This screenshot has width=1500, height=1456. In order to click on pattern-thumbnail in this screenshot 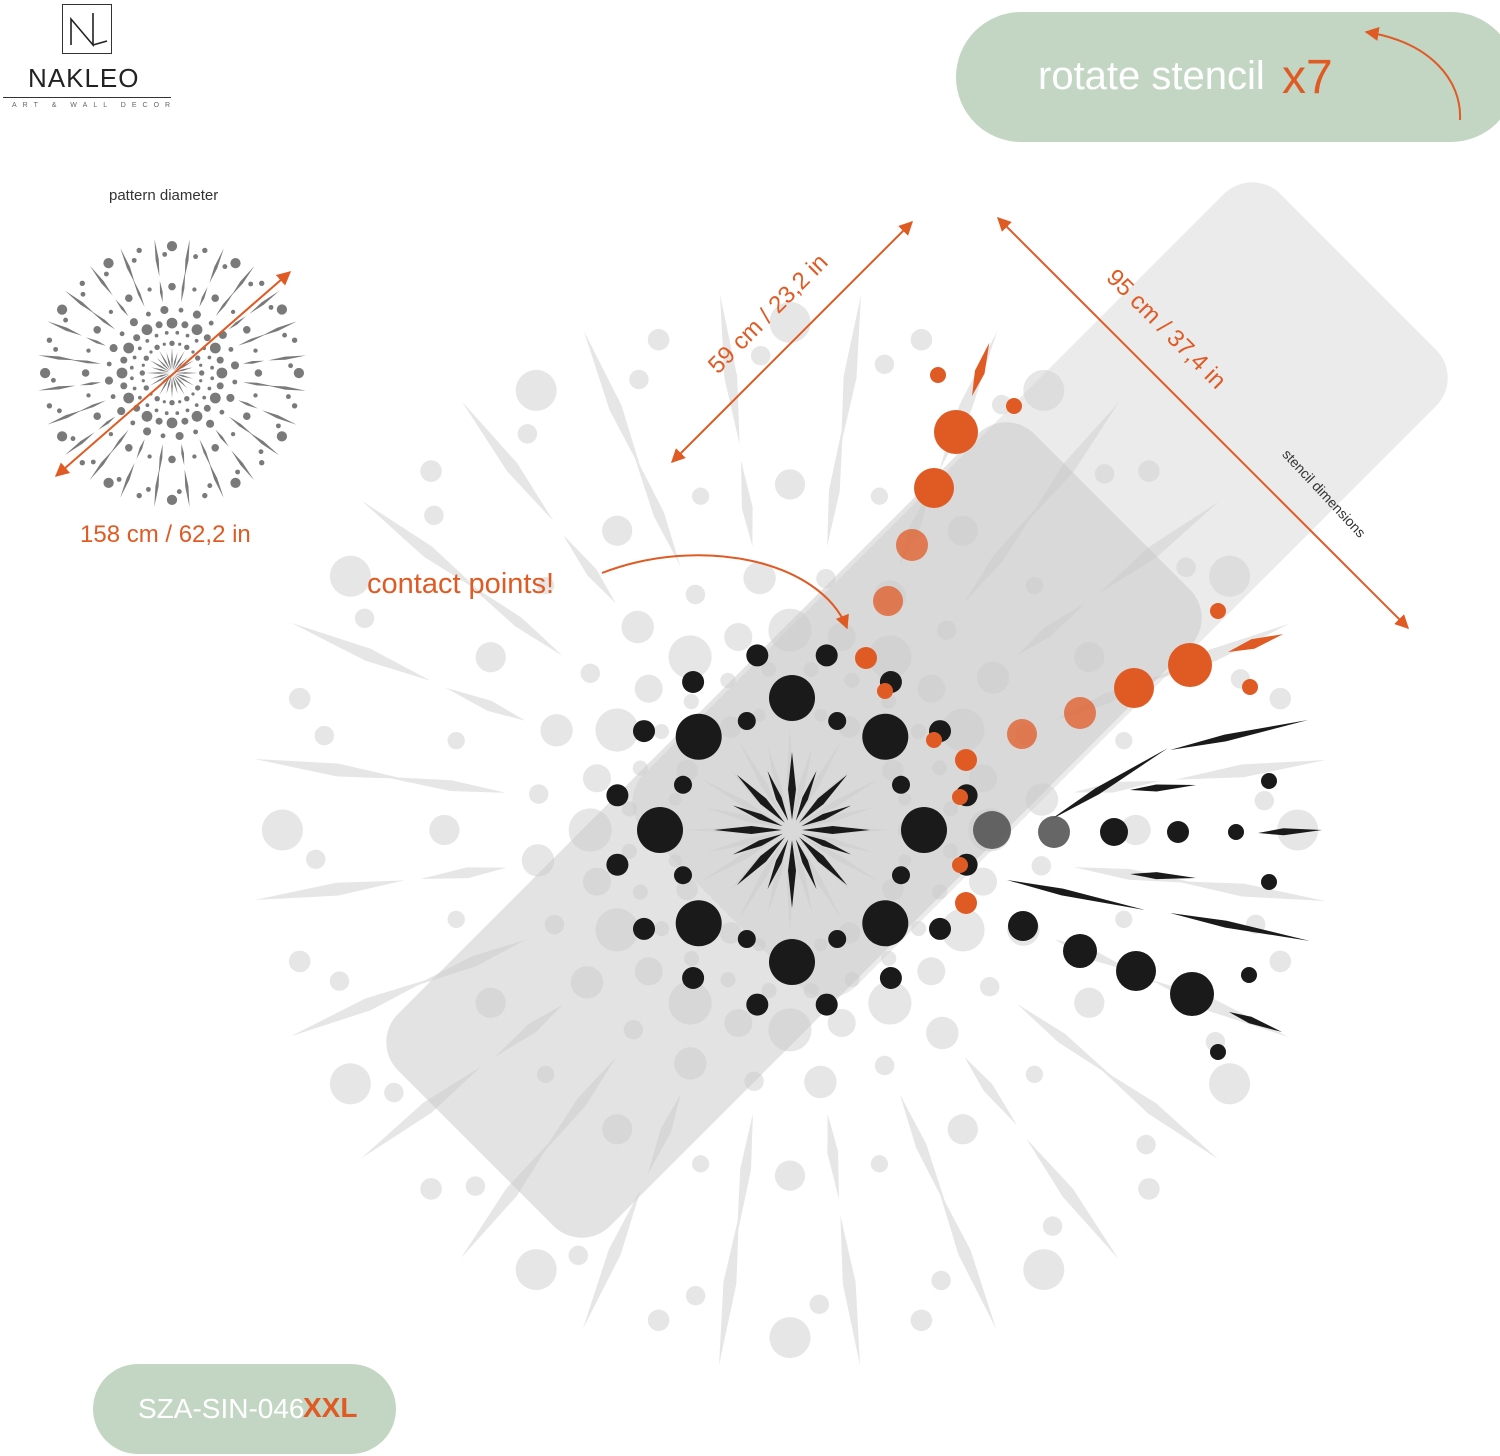, I will do `click(172, 373)`.